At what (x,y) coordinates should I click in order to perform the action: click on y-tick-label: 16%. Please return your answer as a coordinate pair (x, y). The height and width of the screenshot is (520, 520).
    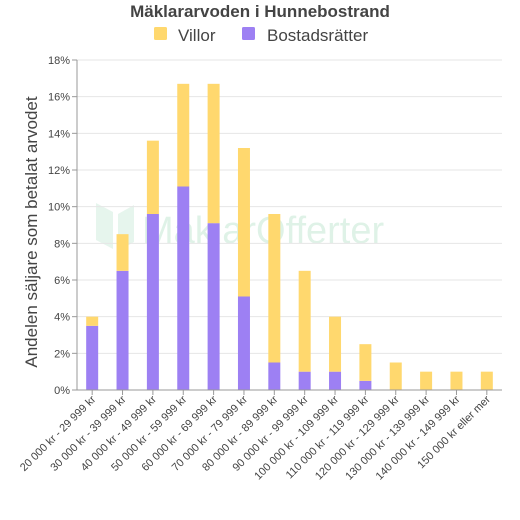
    Looking at the image, I should click on (59, 98).